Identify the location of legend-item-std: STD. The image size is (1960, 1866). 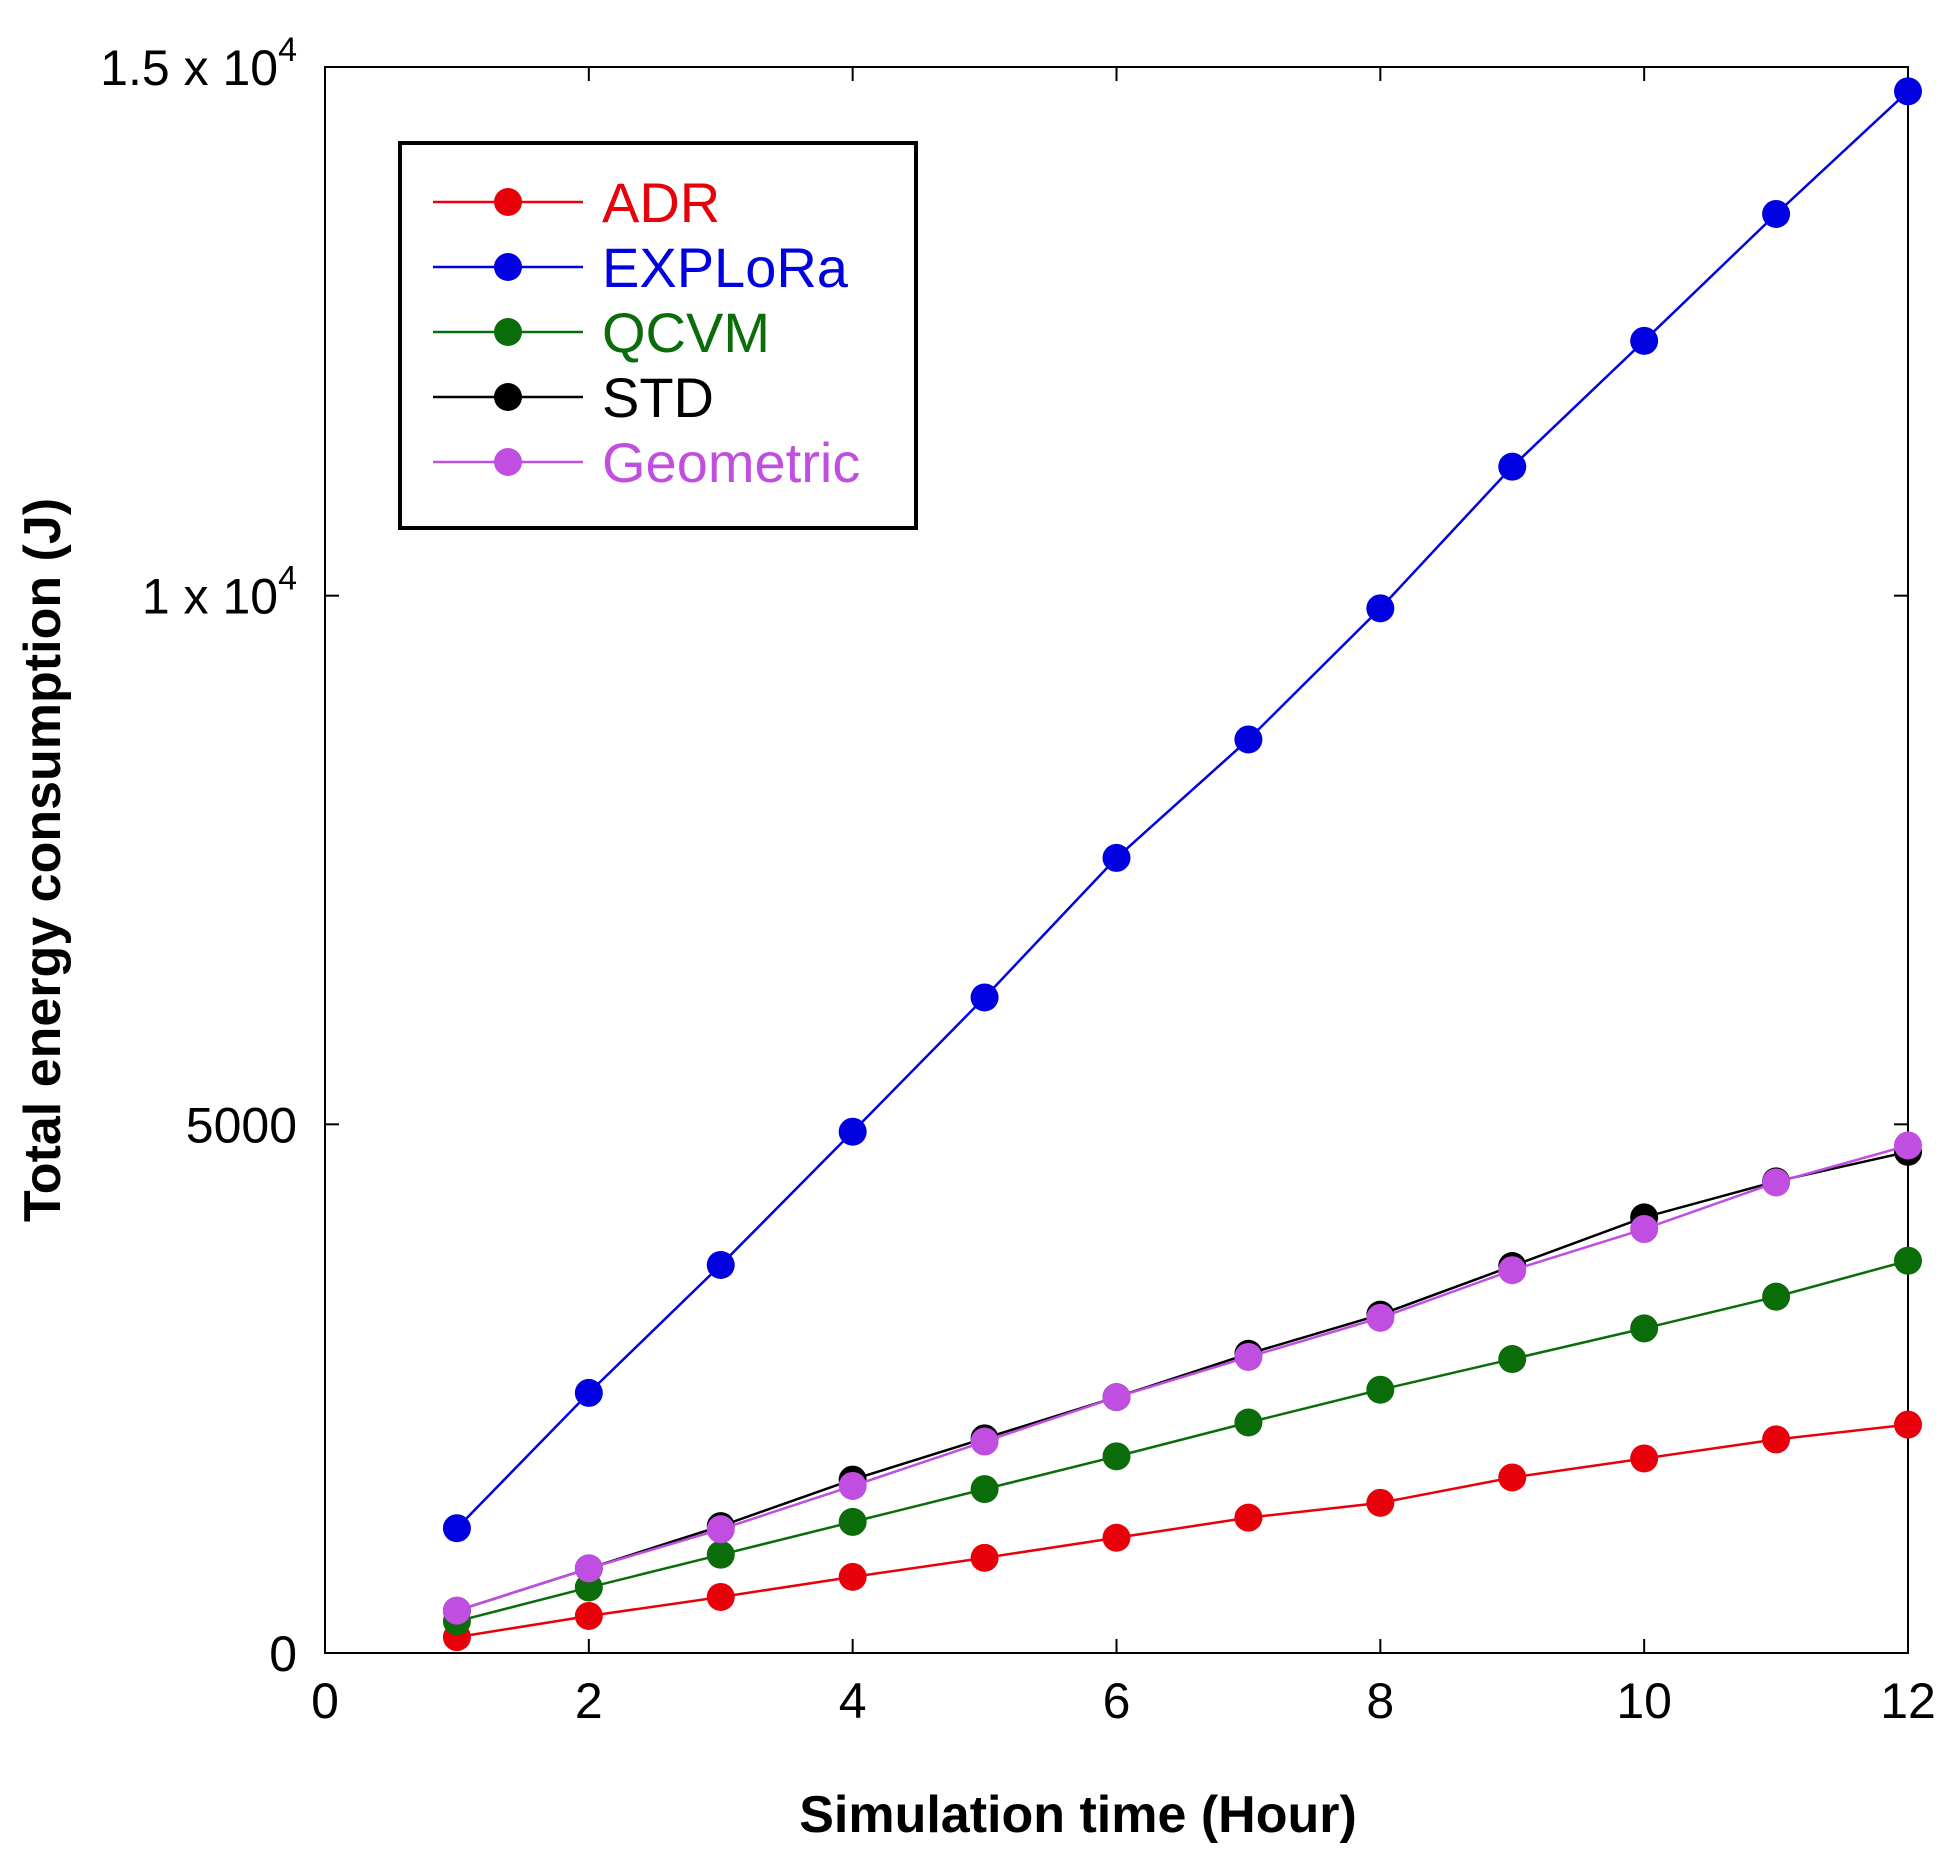
(573, 397).